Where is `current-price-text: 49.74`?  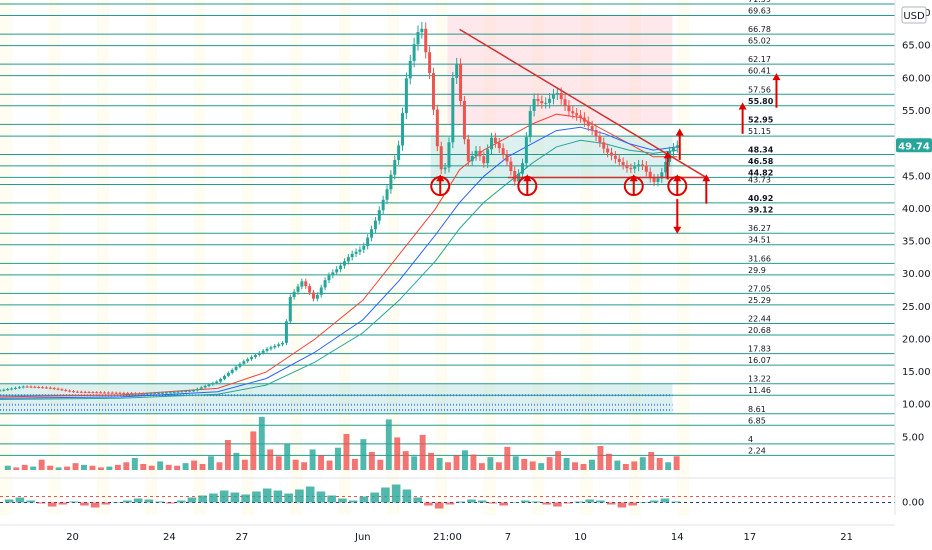
current-price-text: 49.74 is located at coordinates (914, 146).